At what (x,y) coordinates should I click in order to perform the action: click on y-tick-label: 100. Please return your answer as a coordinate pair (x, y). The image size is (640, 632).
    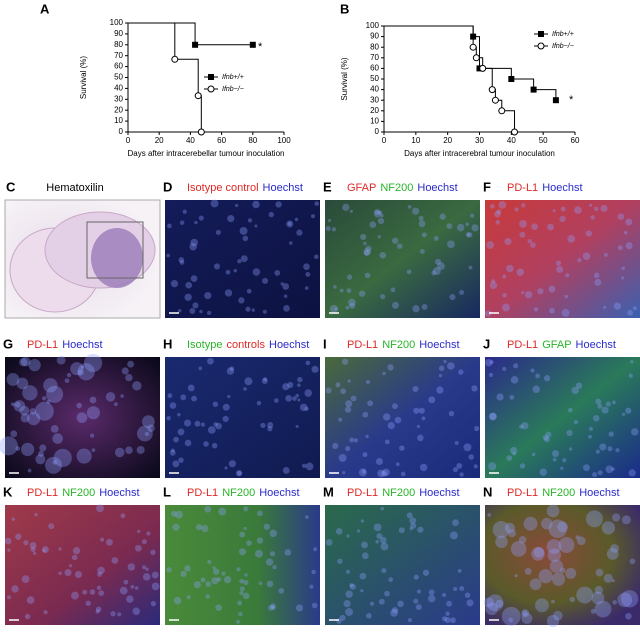
    Looking at the image, I should click on (117, 22).